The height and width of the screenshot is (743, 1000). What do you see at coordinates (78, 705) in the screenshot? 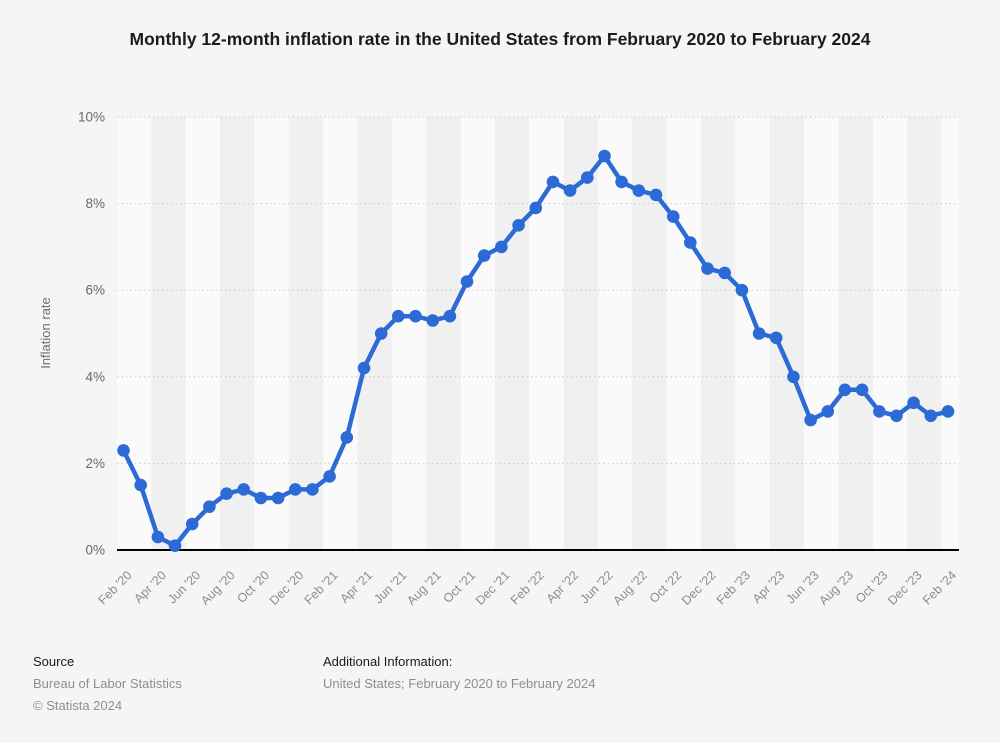
I see `copyright-notice: © Statista 2024` at bounding box center [78, 705].